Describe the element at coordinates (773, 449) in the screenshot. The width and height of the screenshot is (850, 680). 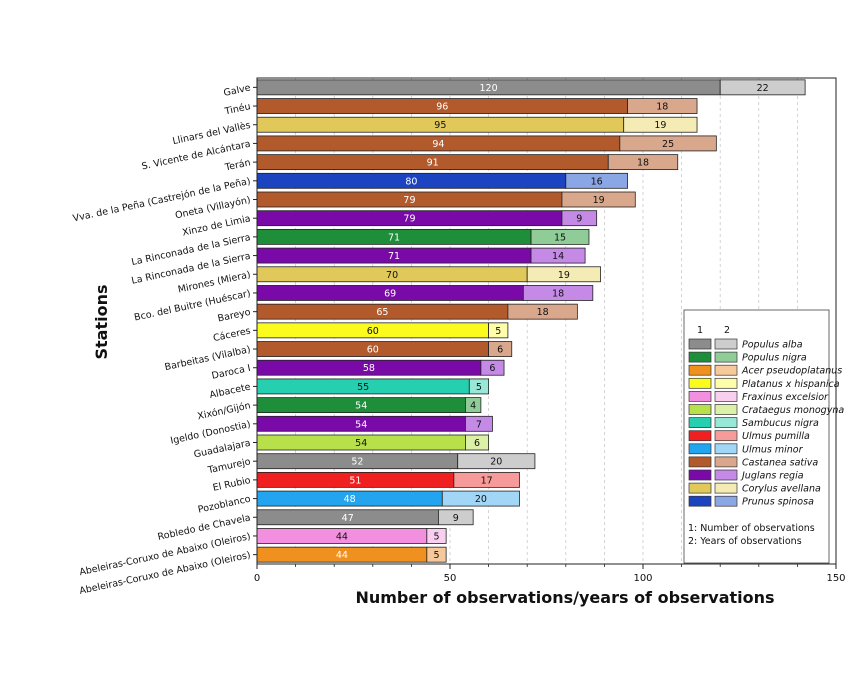
I see `legend-label: Ulmus minor` at that location.